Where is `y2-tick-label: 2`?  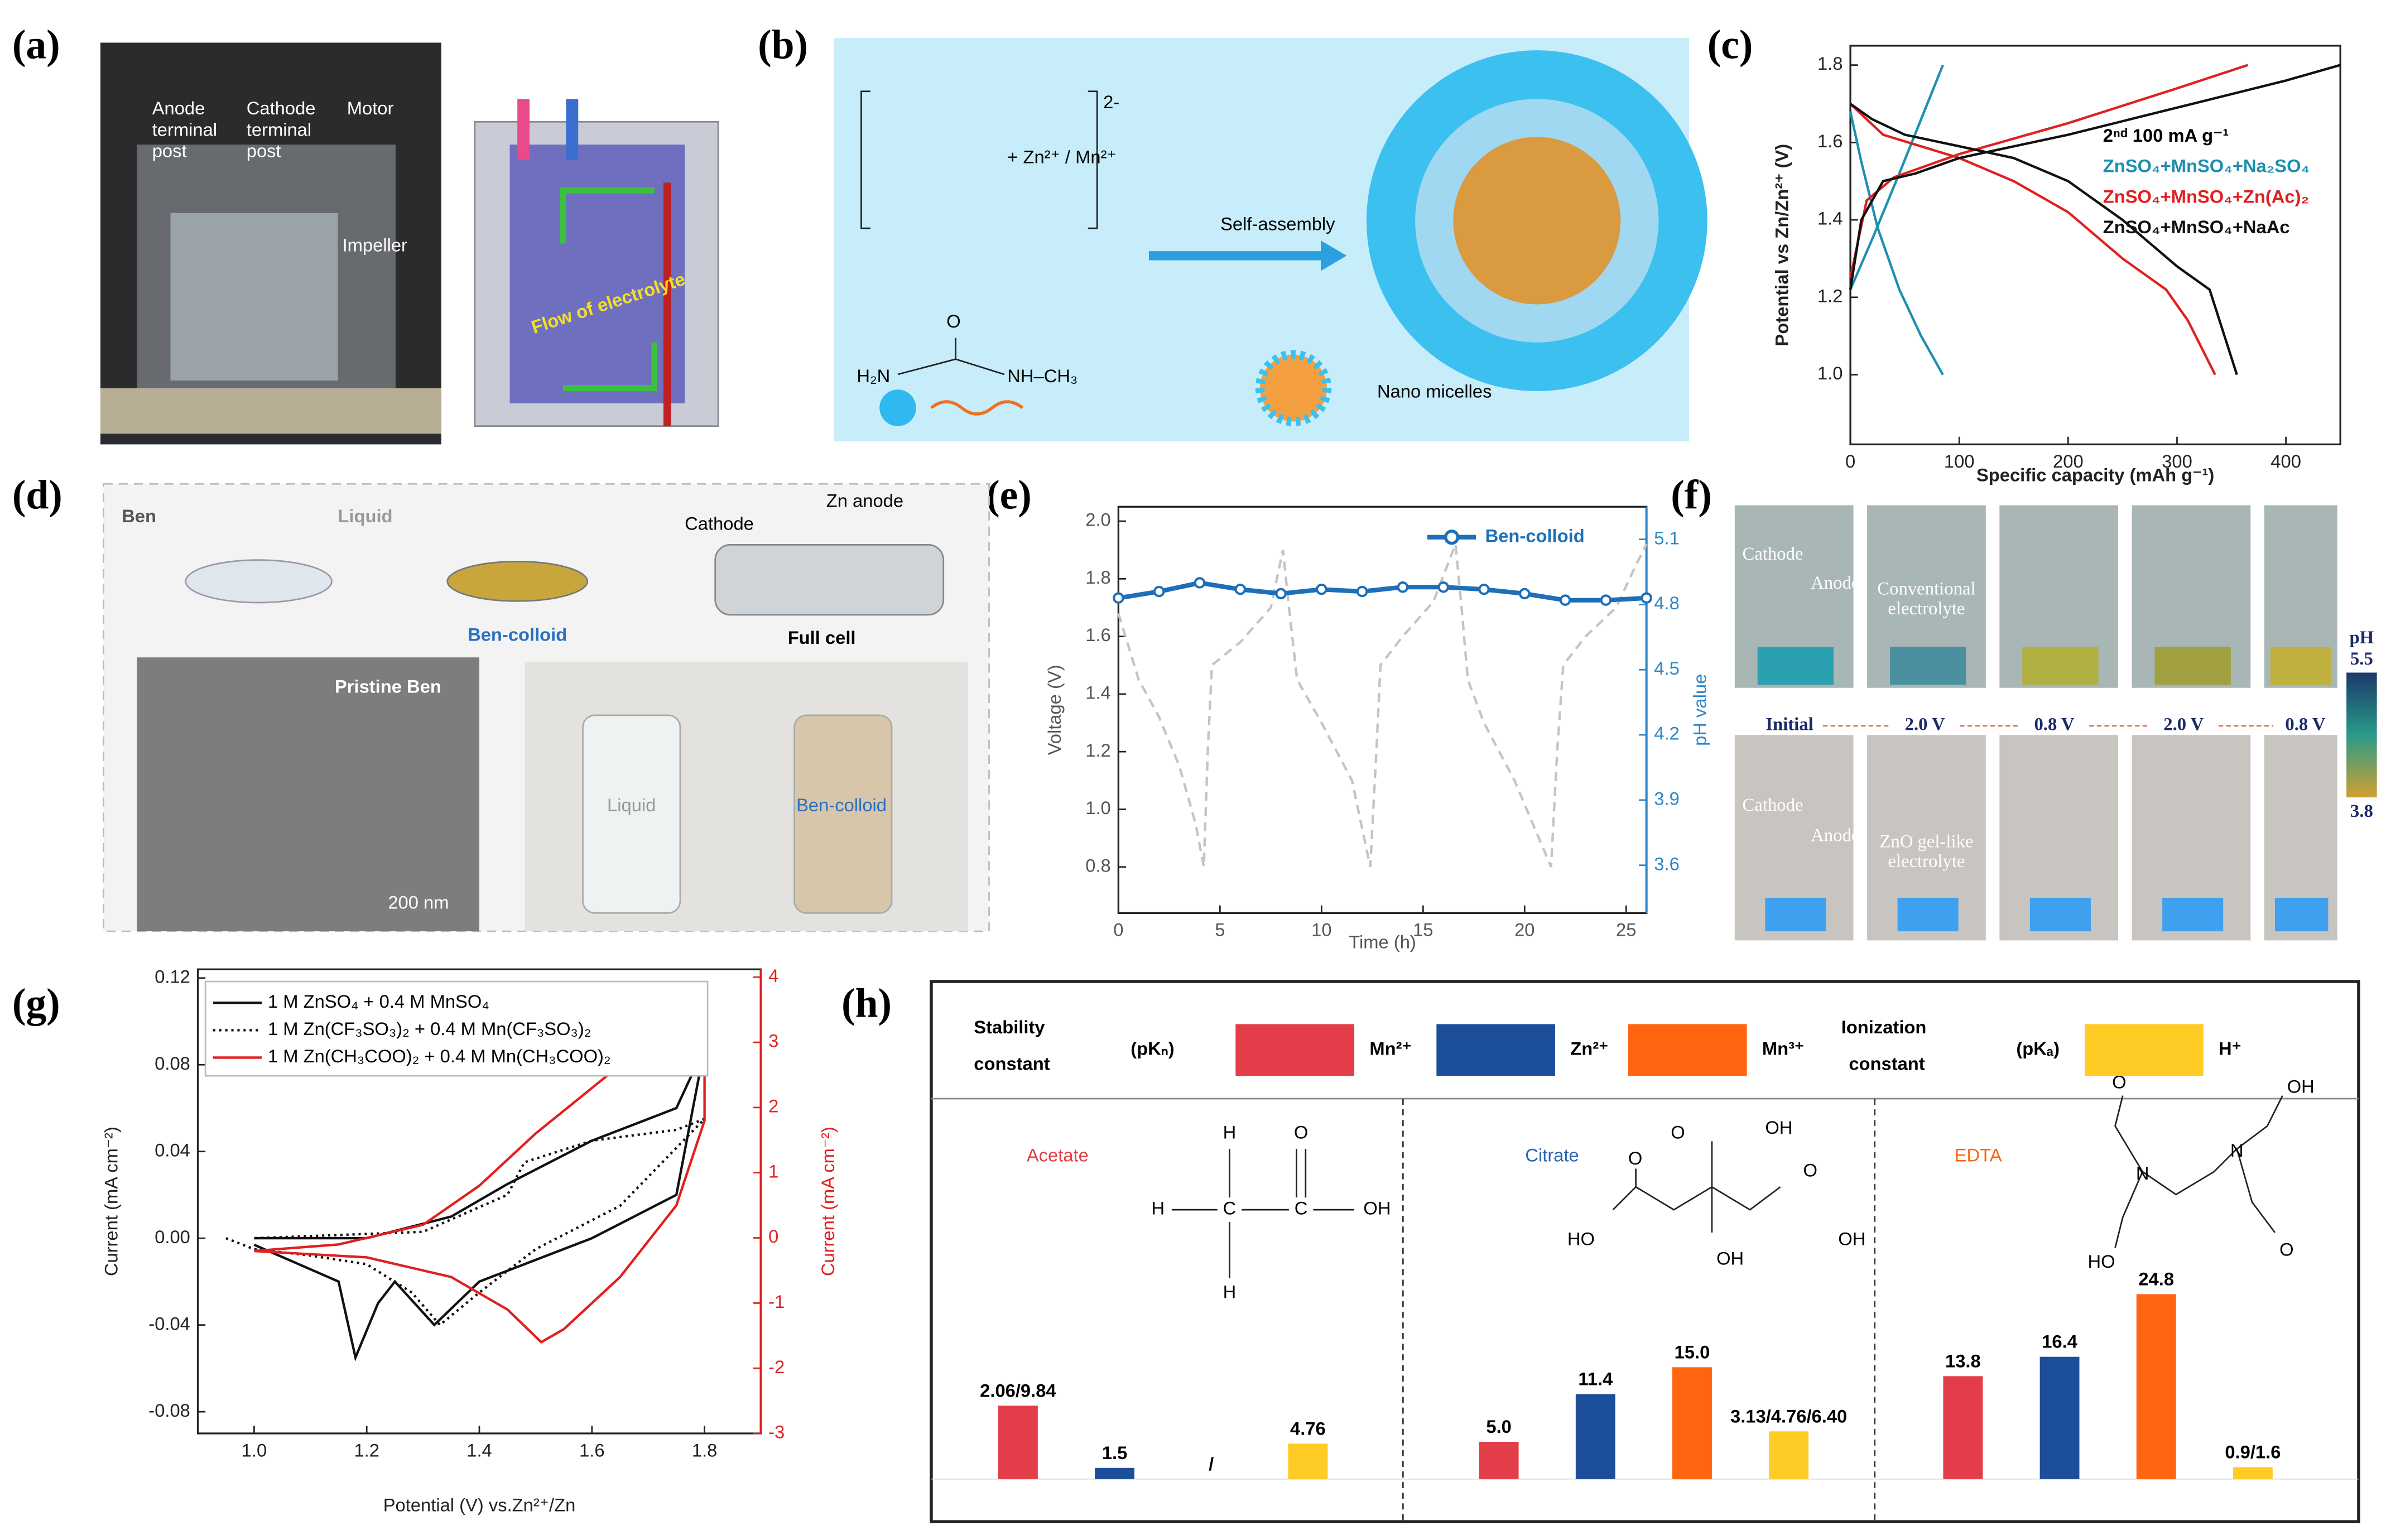 y2-tick-label: 2 is located at coordinates (773, 1106).